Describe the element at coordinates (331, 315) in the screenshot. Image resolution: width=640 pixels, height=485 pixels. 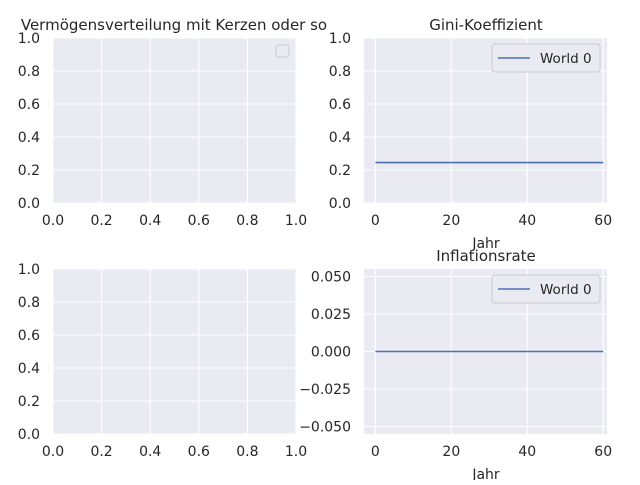
I see `y-tick-label: 0.025` at that location.